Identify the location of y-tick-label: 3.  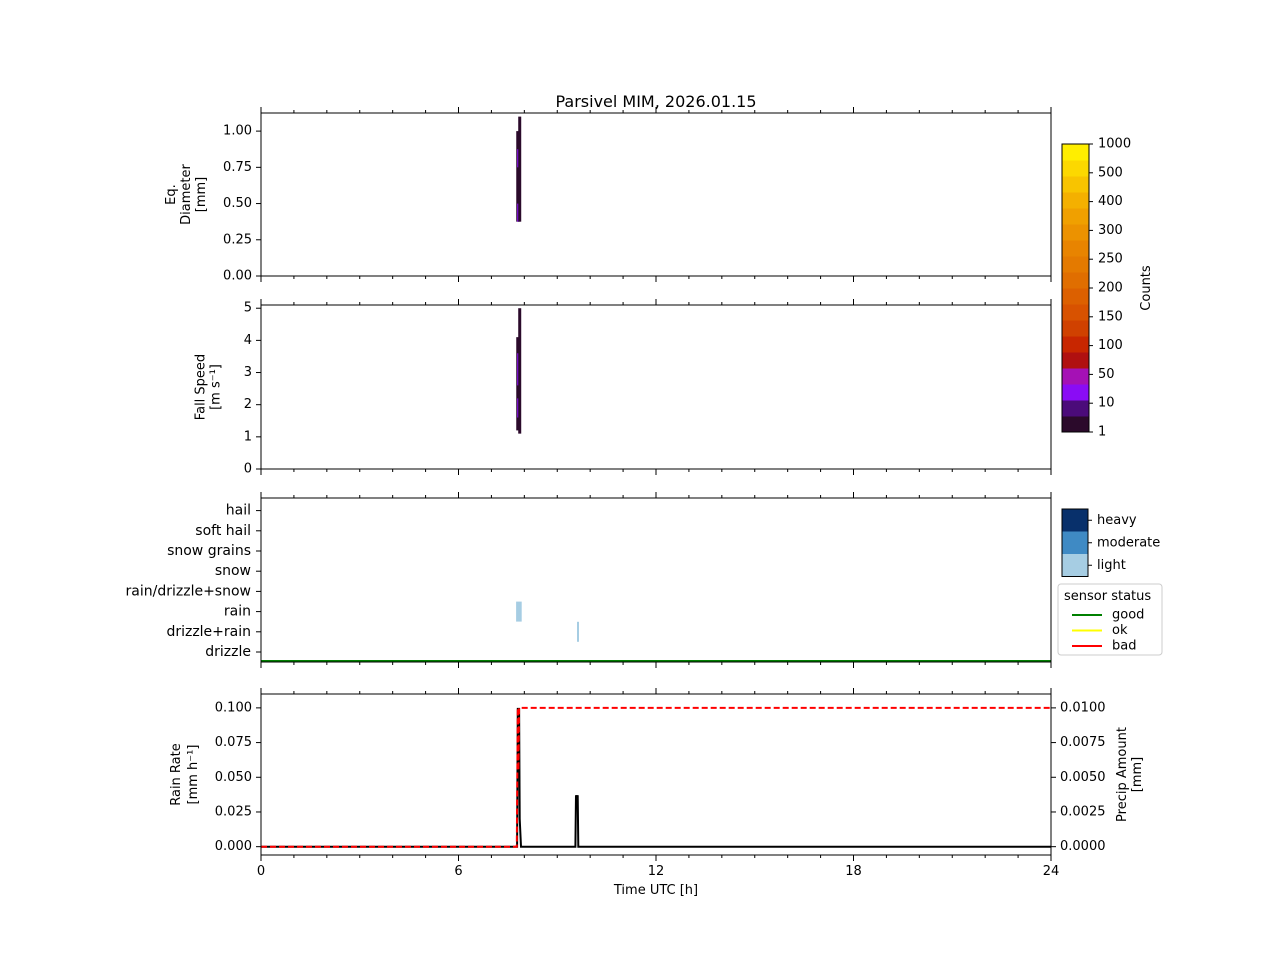
(248, 372).